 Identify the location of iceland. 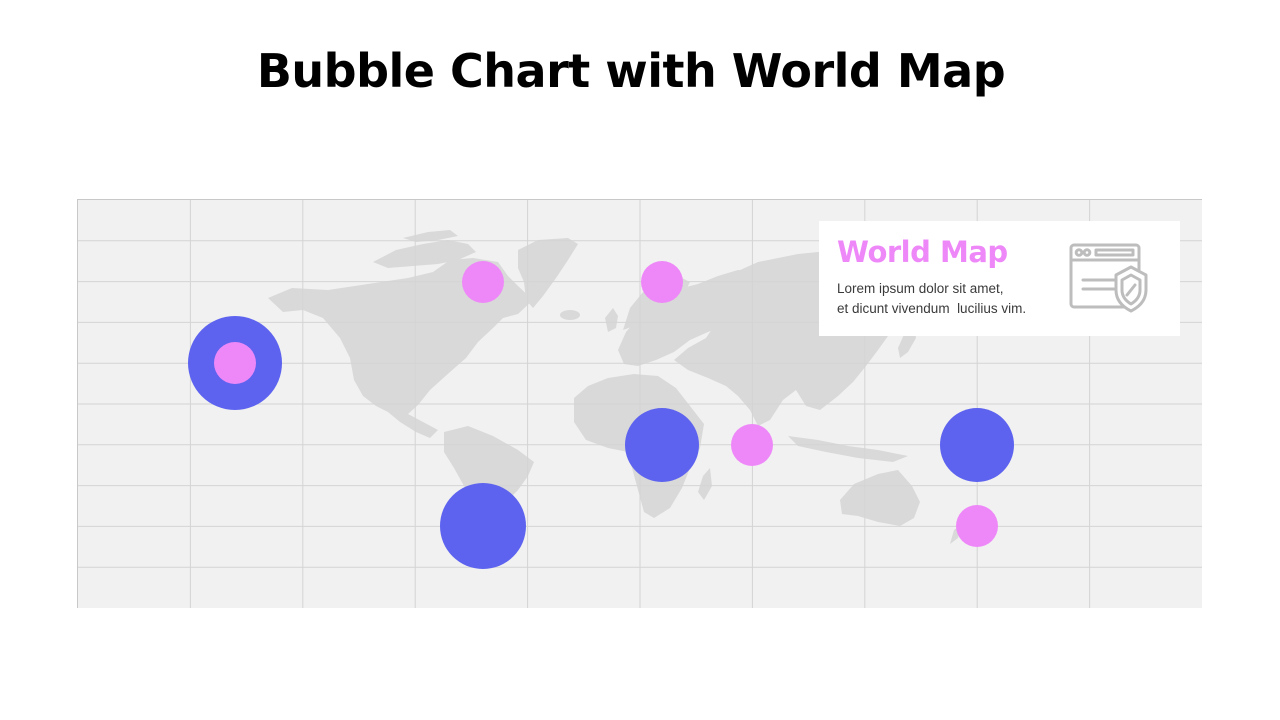
(570, 315).